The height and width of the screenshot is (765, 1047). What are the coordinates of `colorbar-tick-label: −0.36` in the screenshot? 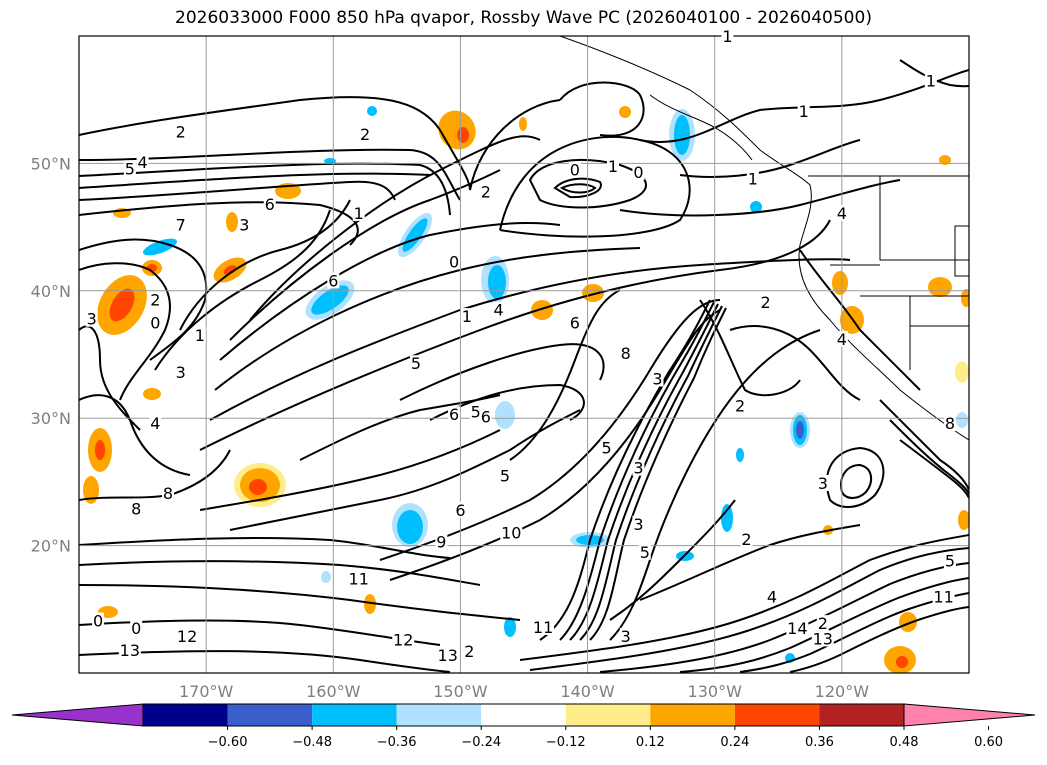 It's located at (397, 742).